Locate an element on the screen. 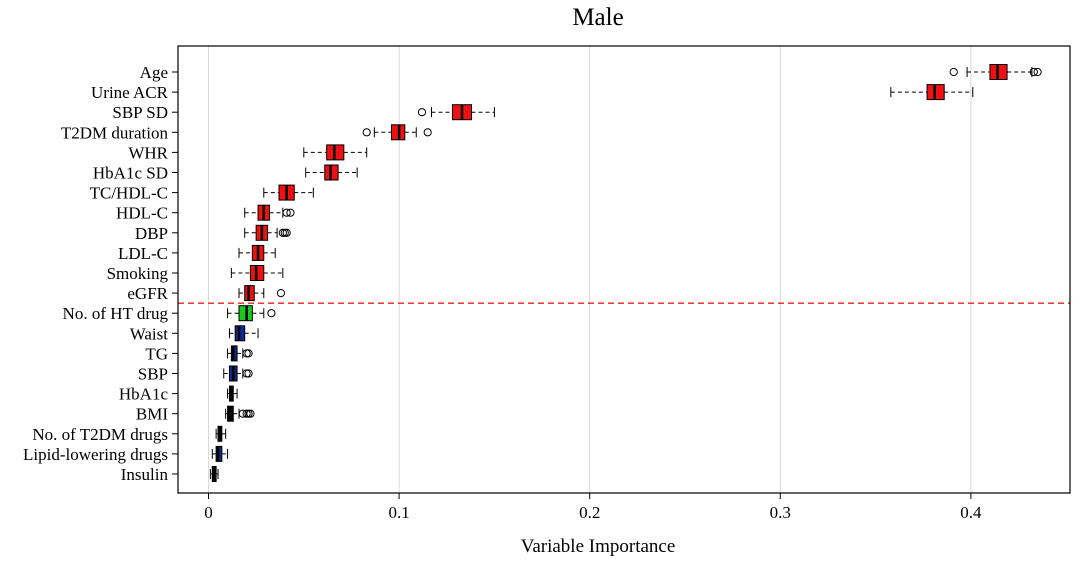 The height and width of the screenshot is (563, 1080). variable-label: TG is located at coordinates (156, 353).